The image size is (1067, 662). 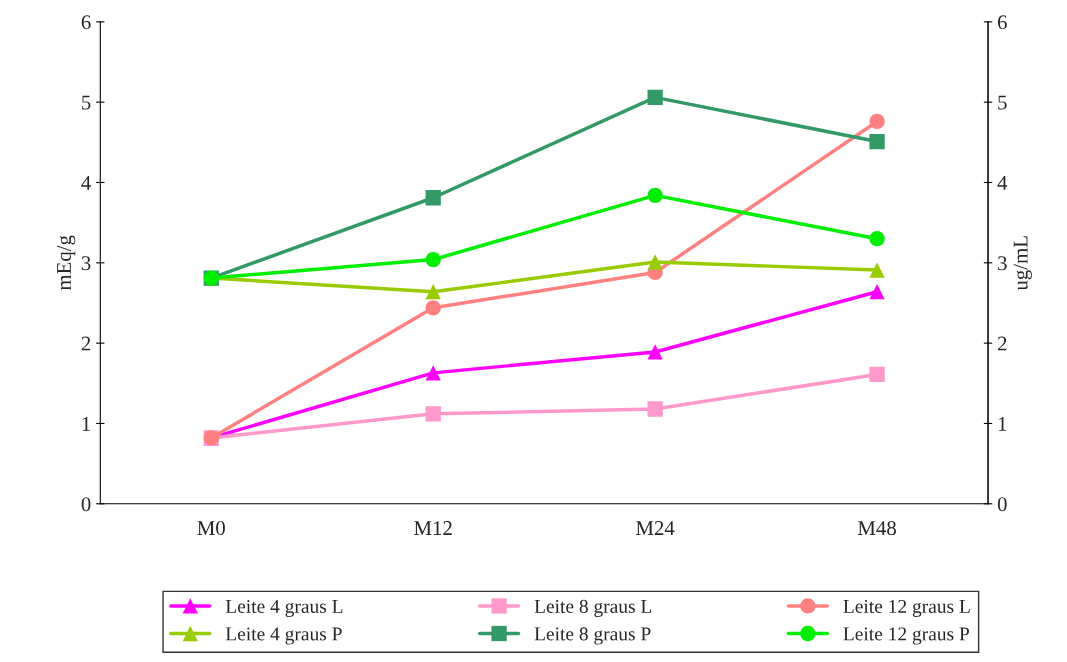 I want to click on legend-label: Leite 12 graus P, so click(x=906, y=636).